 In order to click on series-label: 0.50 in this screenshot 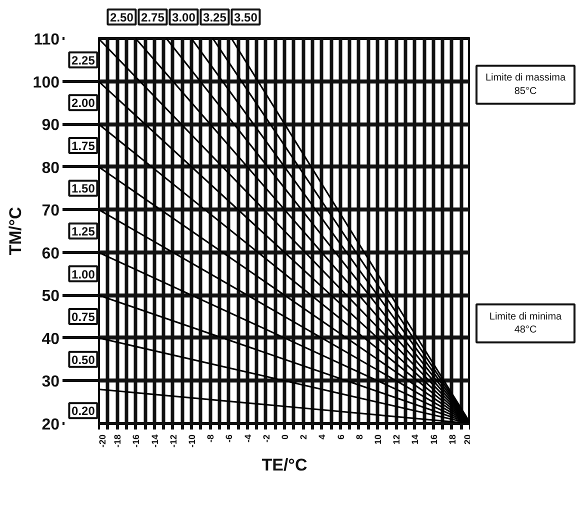, I will do `click(84, 359)`.